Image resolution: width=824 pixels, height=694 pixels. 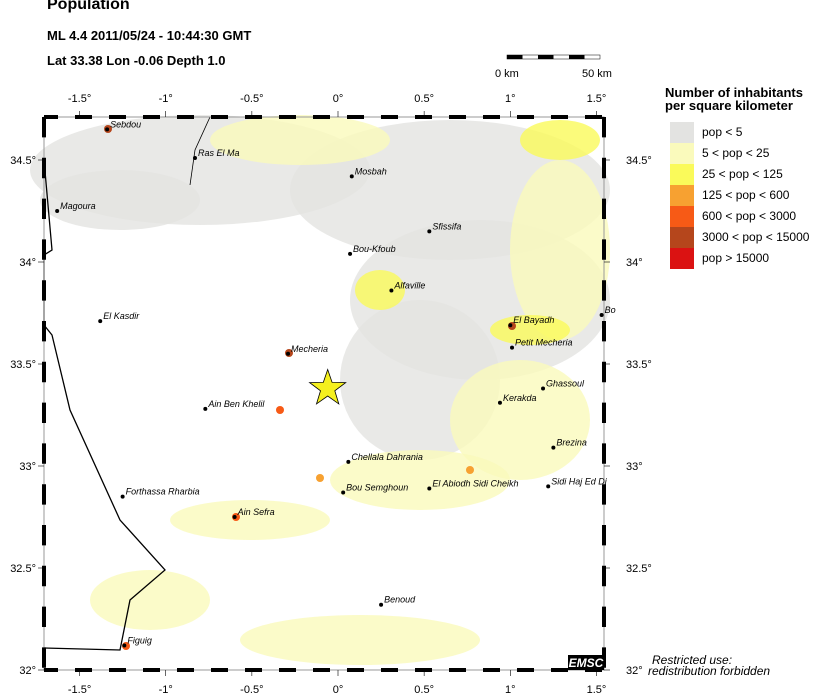 I want to click on town-marker: Brezina, so click(x=569, y=444).